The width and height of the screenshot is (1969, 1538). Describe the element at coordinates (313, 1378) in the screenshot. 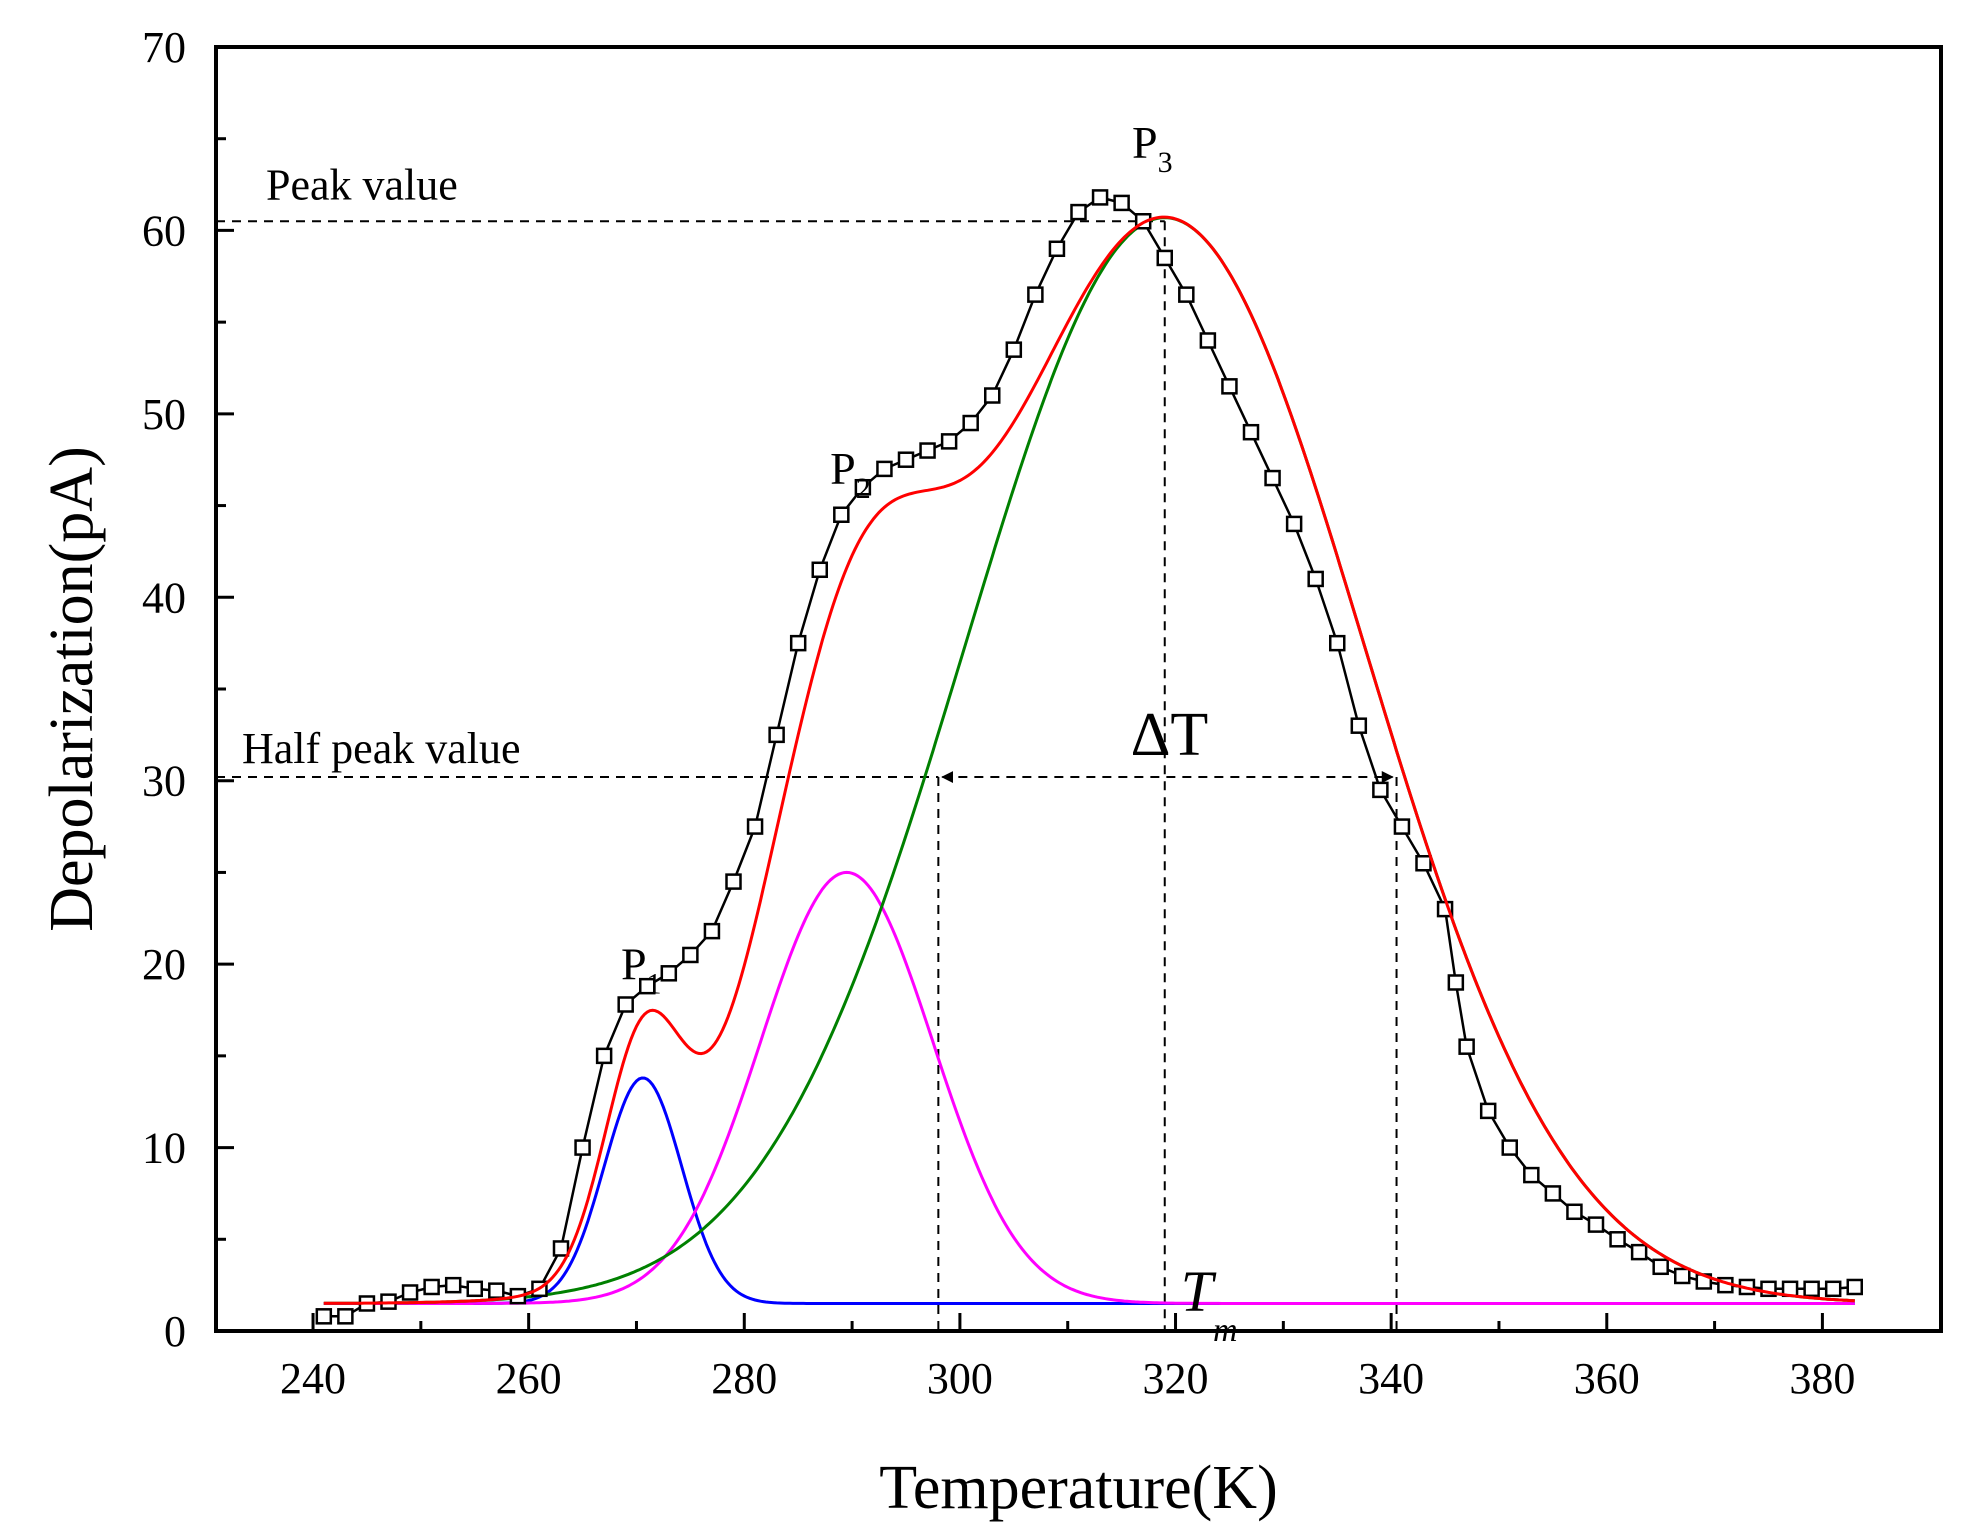

I see `x-tick-label: 240` at that location.